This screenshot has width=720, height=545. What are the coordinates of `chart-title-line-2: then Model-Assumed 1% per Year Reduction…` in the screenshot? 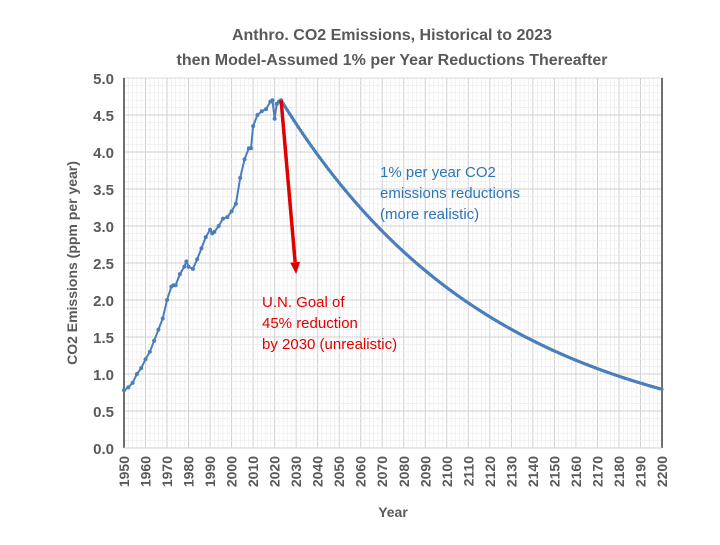 It's located at (392, 60).